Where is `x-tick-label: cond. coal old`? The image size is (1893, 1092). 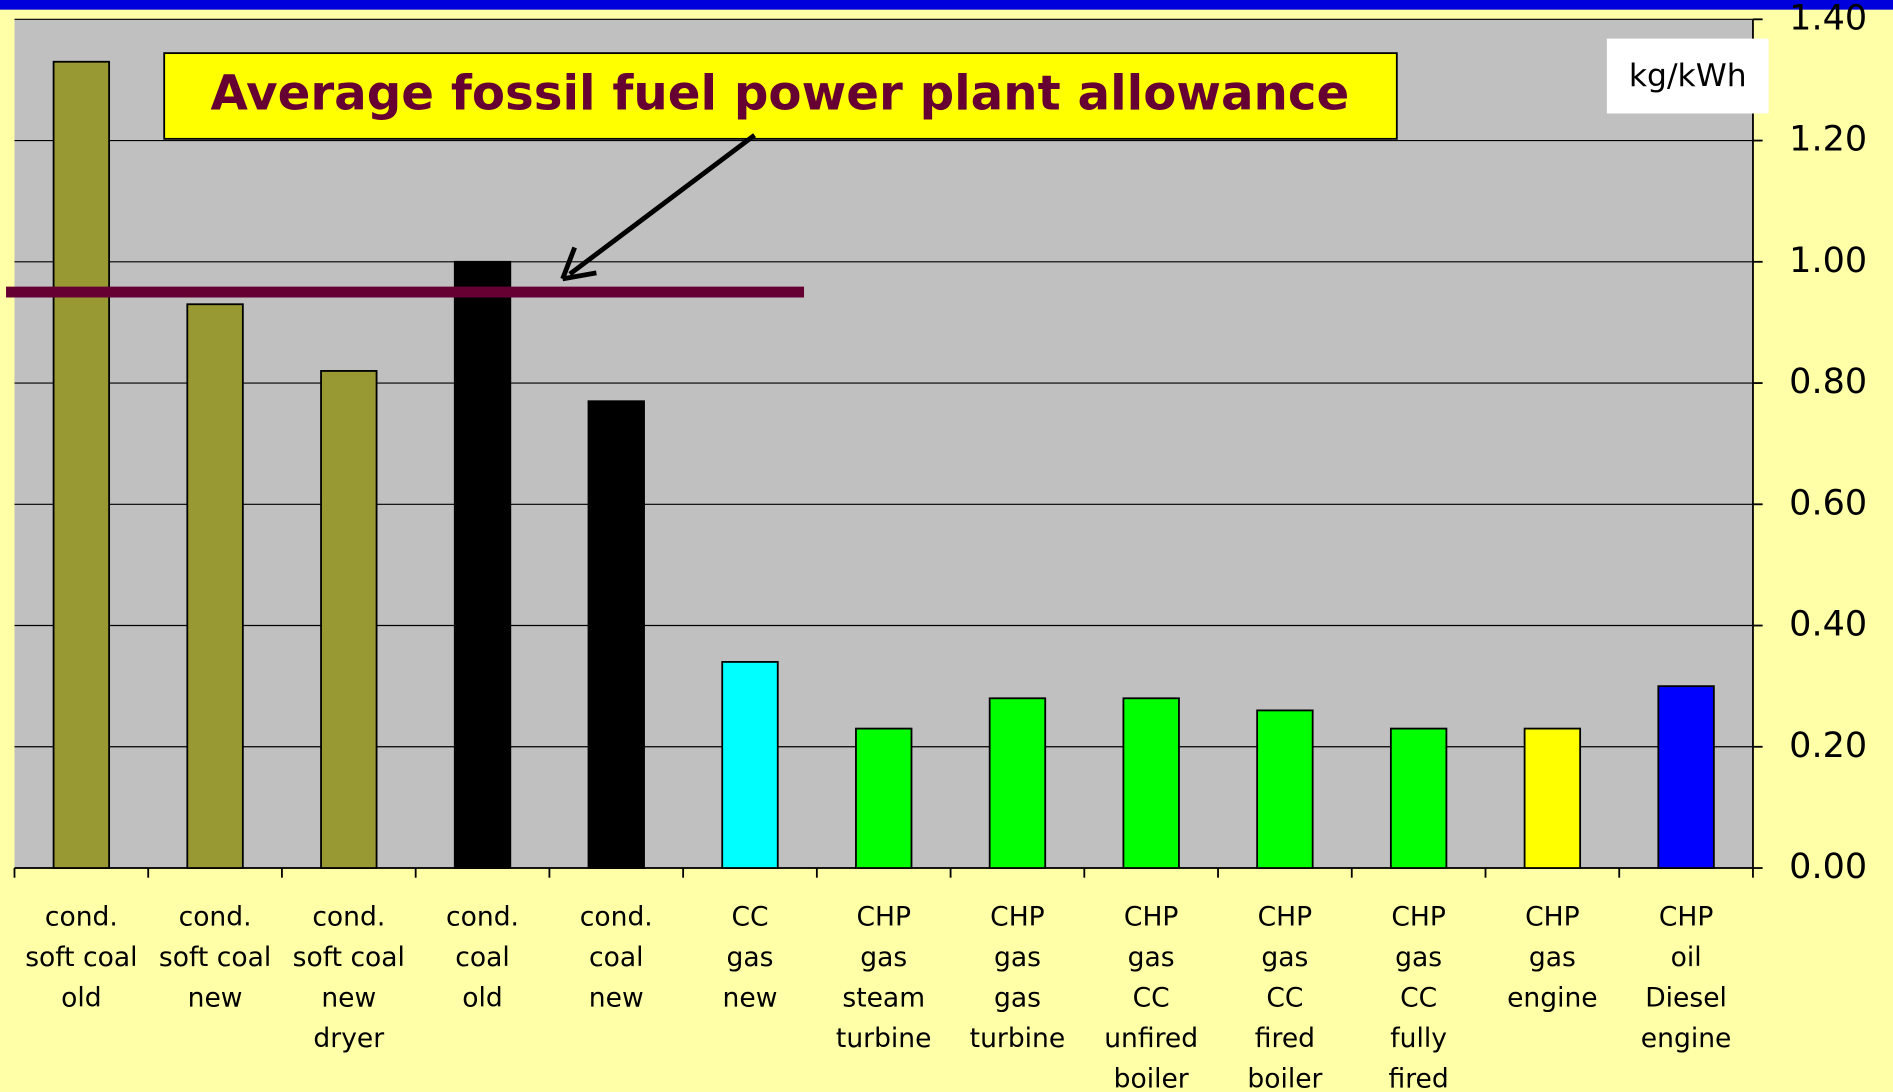 x-tick-label: cond. coal old is located at coordinates (482, 957).